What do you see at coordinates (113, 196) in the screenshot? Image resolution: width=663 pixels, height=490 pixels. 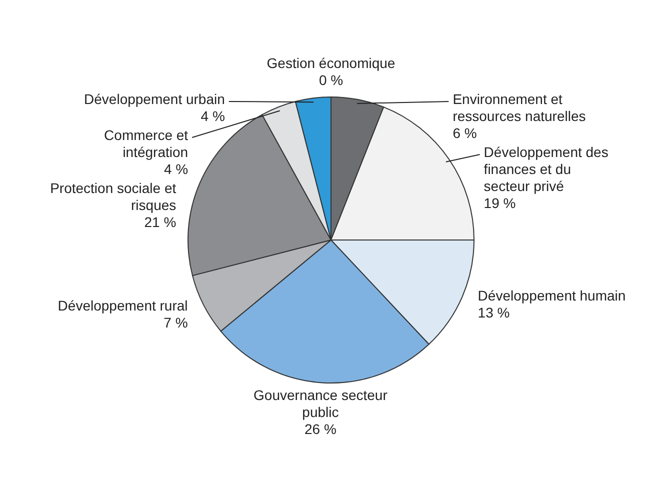 I see `slice-label: Protection sociale et risques` at bounding box center [113, 196].